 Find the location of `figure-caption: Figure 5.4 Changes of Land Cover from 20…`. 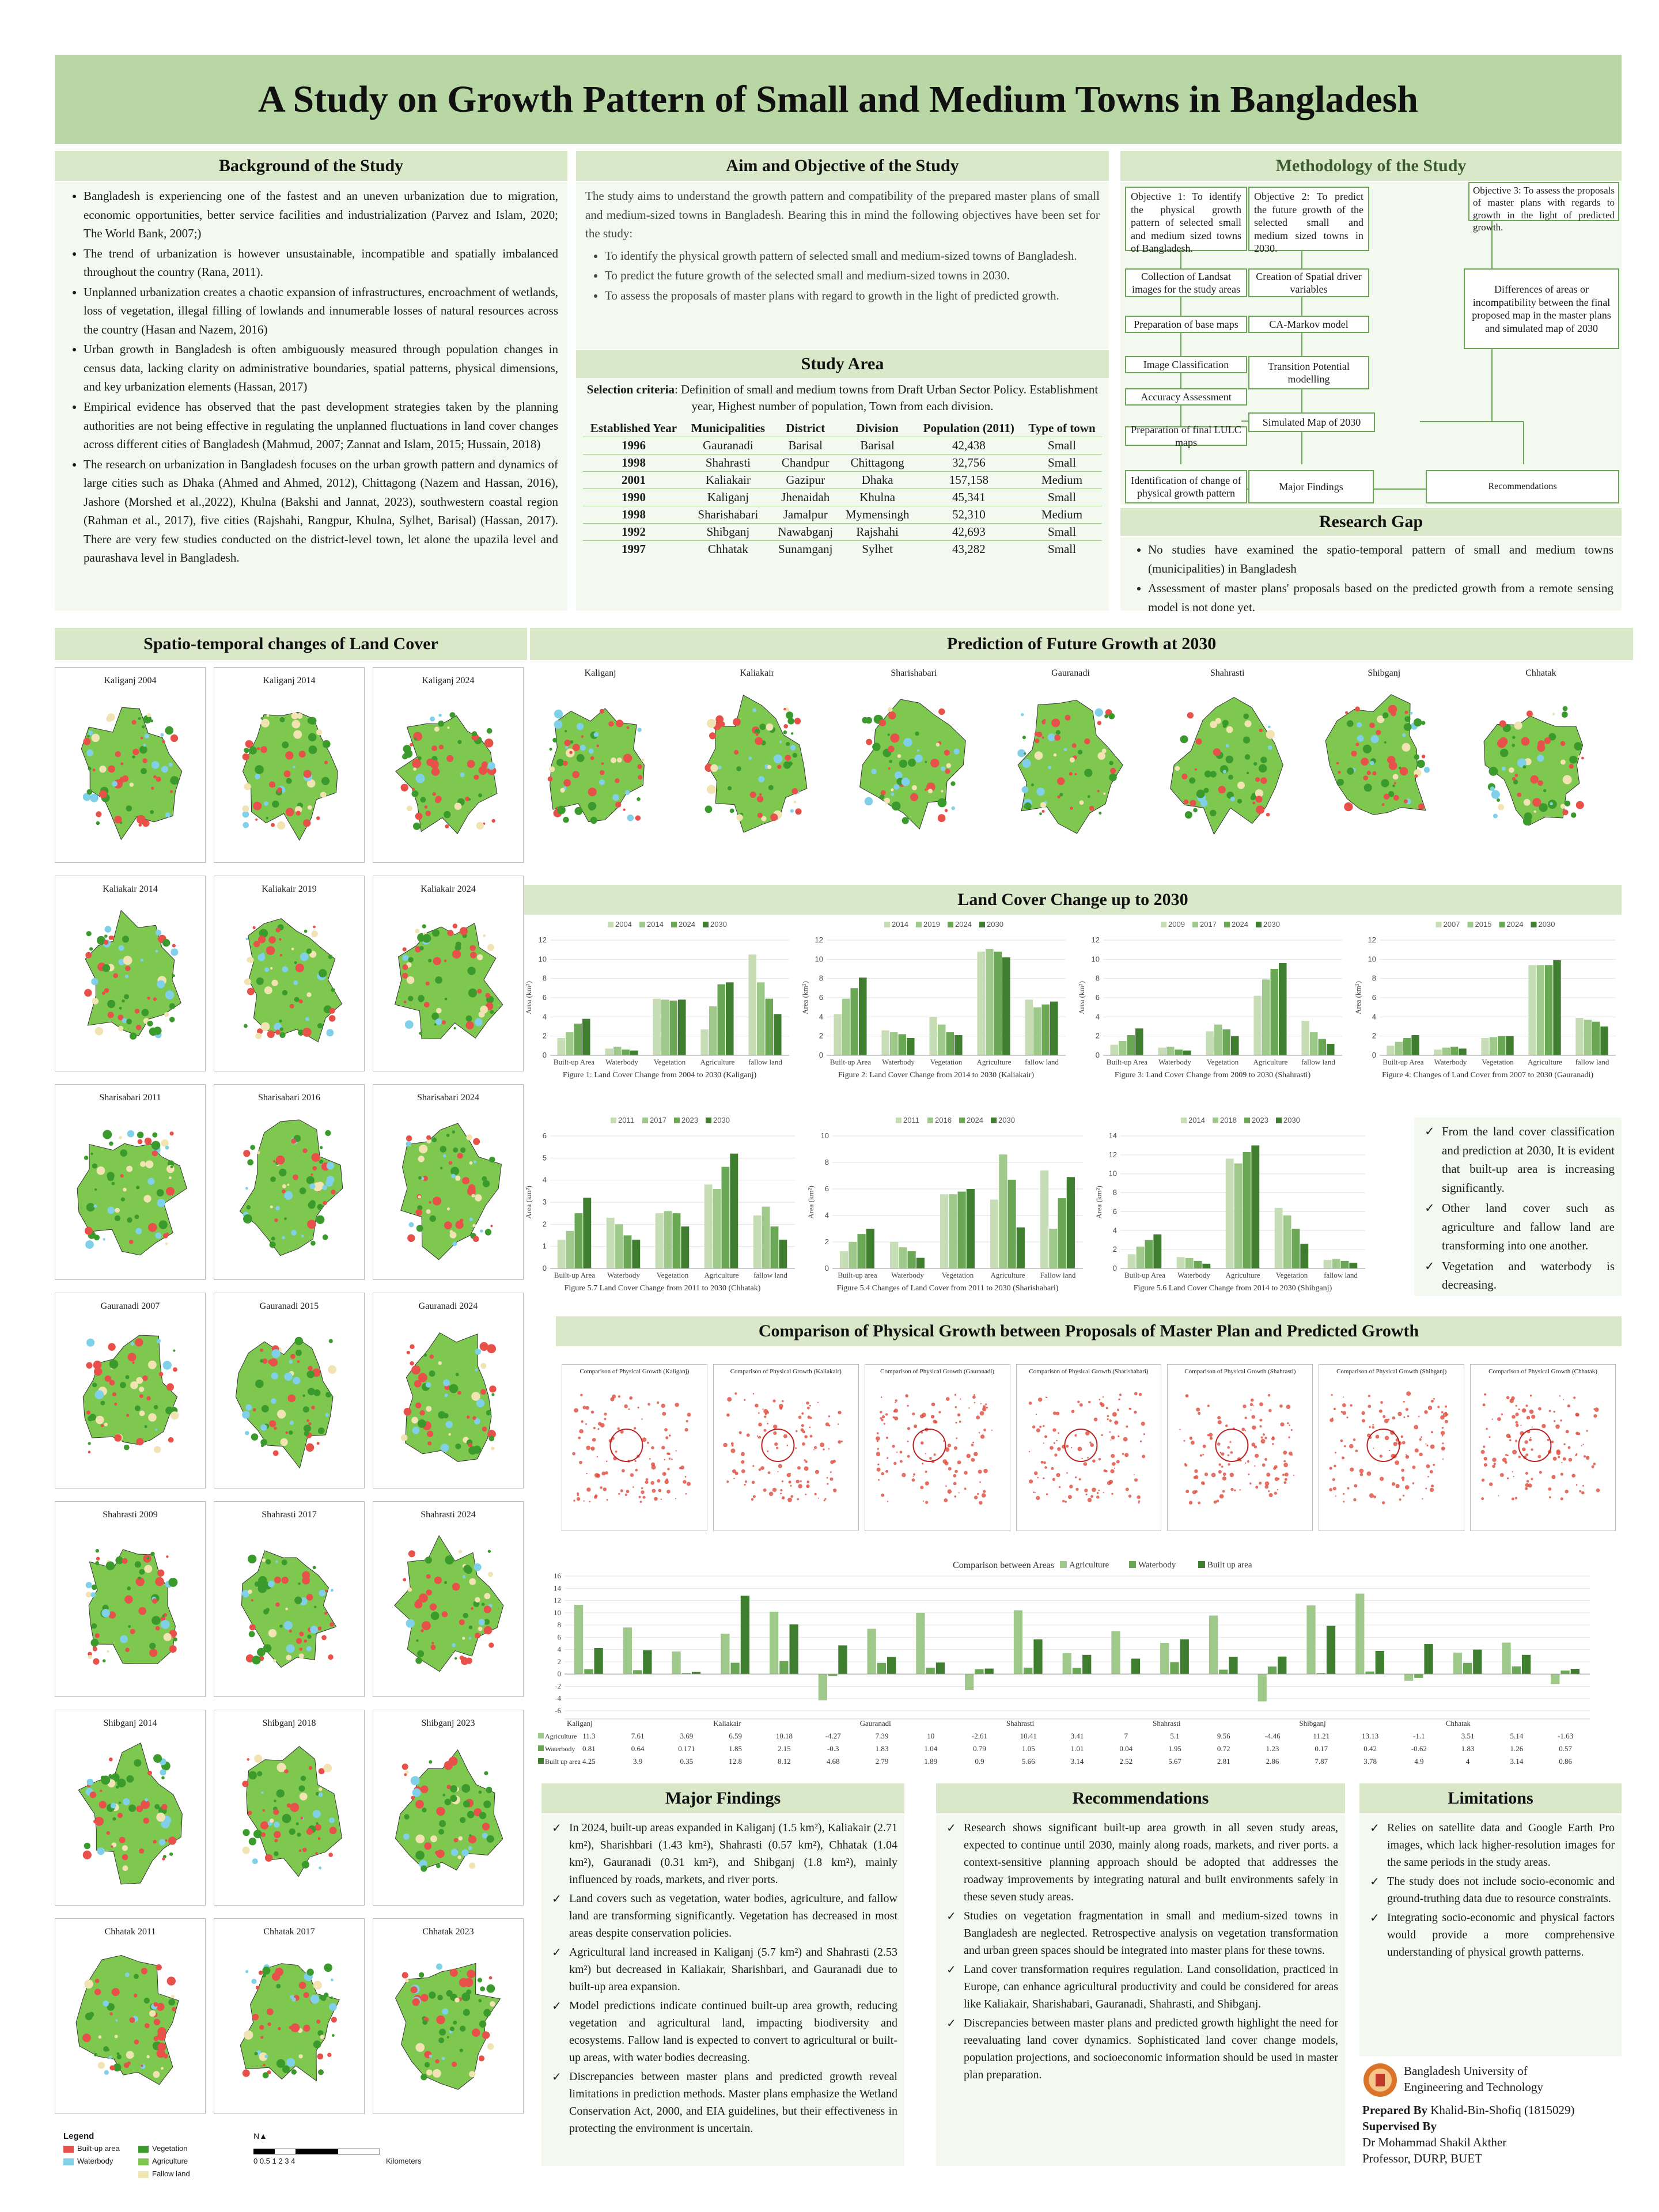

figure-caption: Figure 5.4 Changes of Land Cover from 20… is located at coordinates (948, 1288).